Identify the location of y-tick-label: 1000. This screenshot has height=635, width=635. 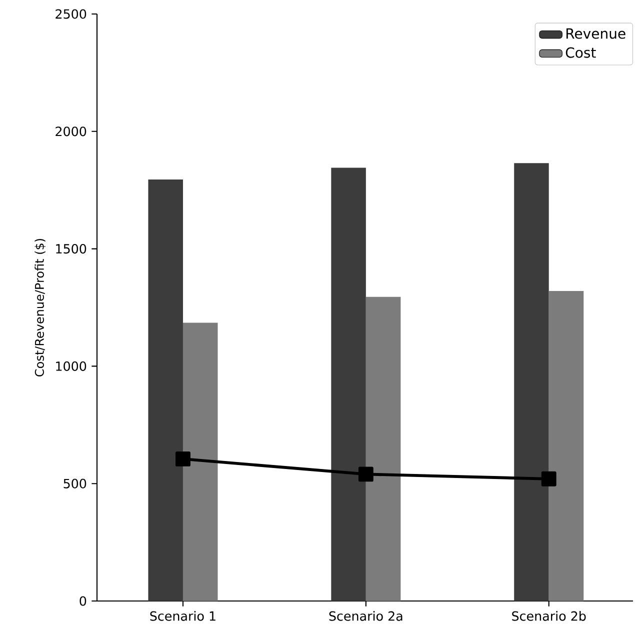
(71, 366).